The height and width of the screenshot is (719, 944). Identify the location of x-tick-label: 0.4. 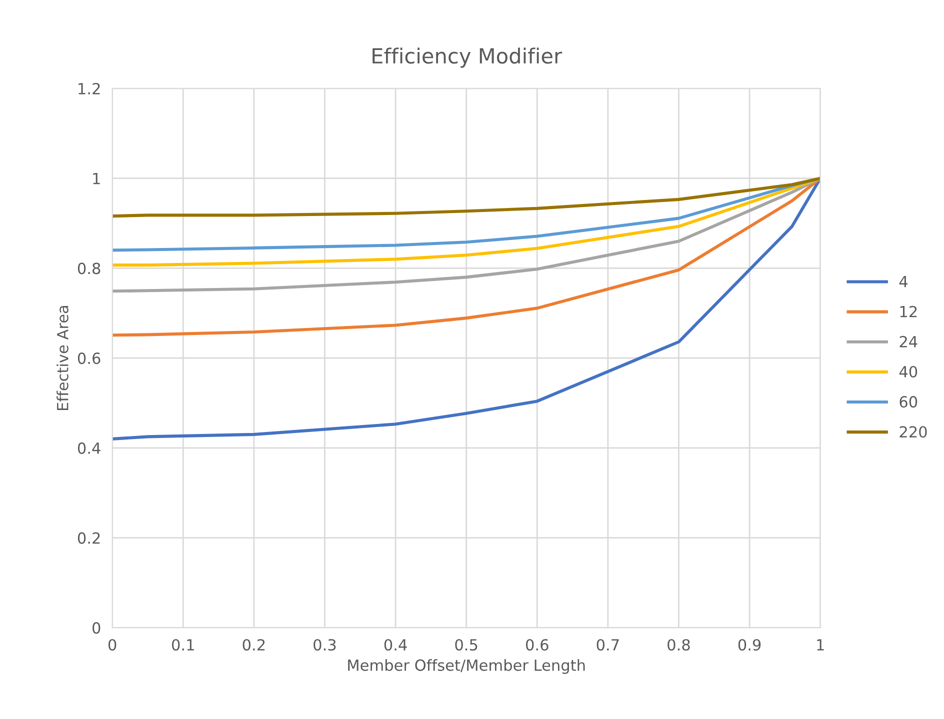
(395, 645).